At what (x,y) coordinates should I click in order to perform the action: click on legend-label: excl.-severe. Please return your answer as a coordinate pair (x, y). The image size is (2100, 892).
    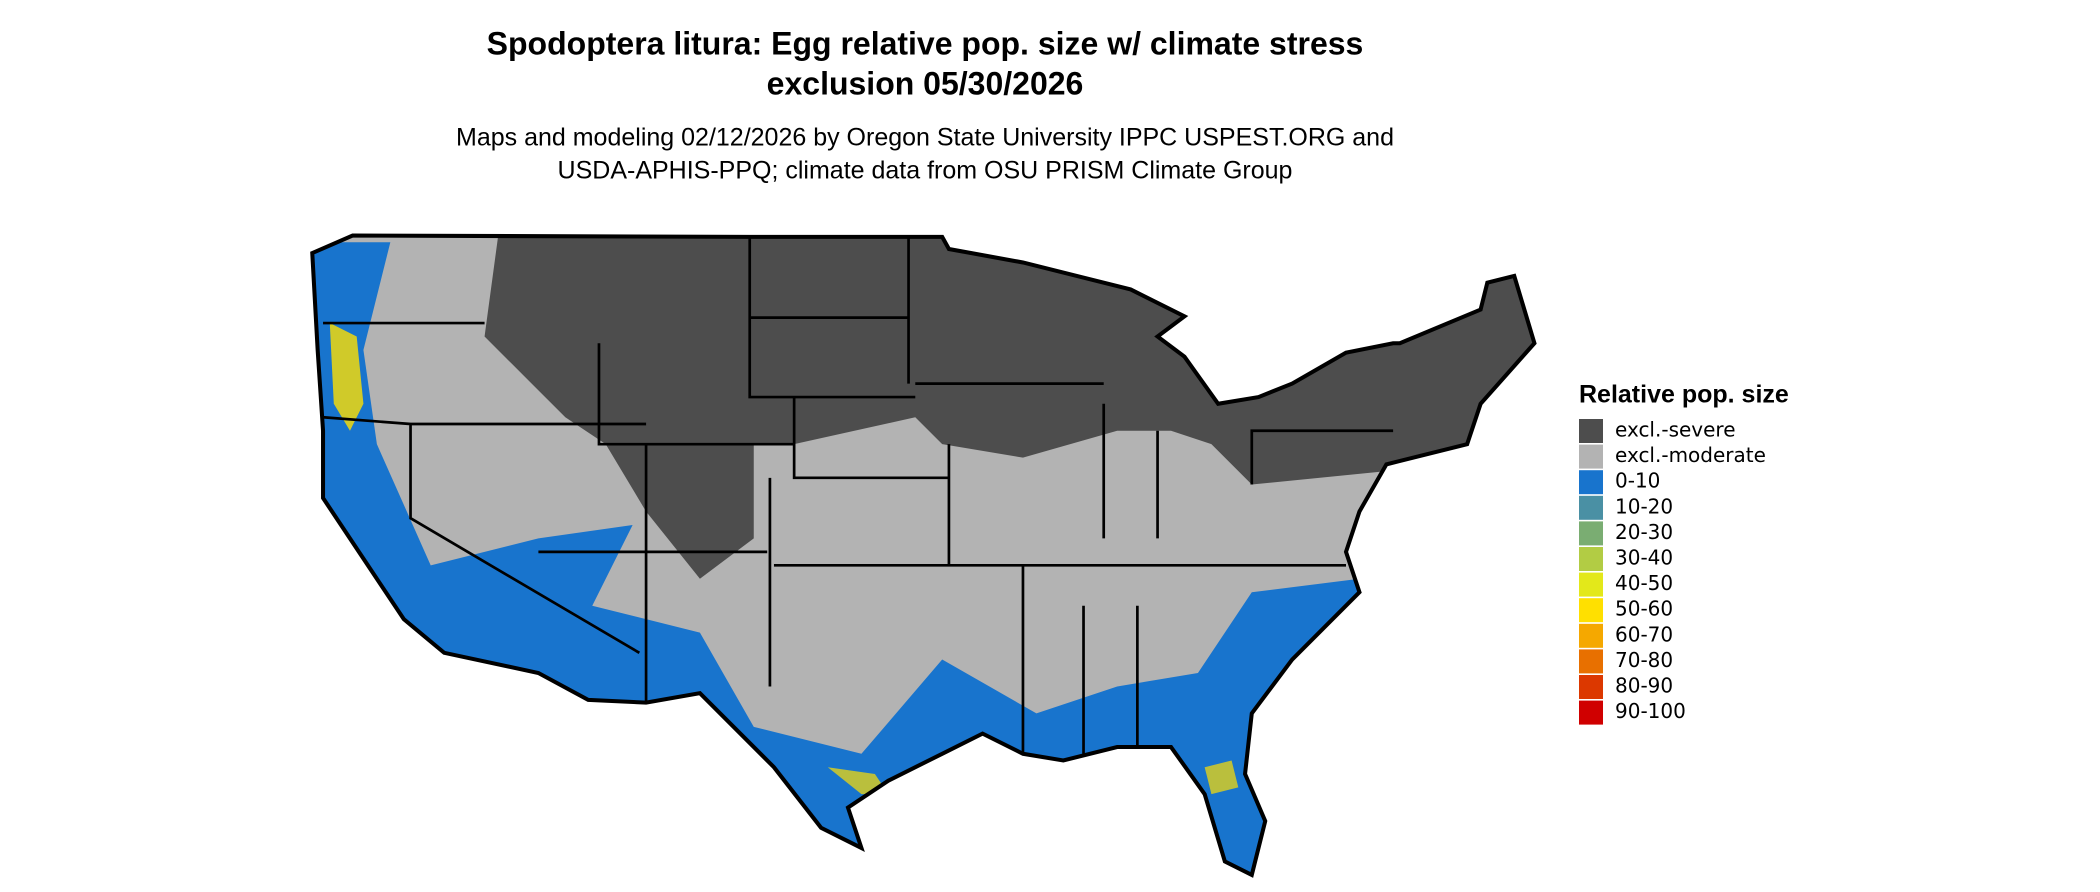
    Looking at the image, I should click on (1675, 430).